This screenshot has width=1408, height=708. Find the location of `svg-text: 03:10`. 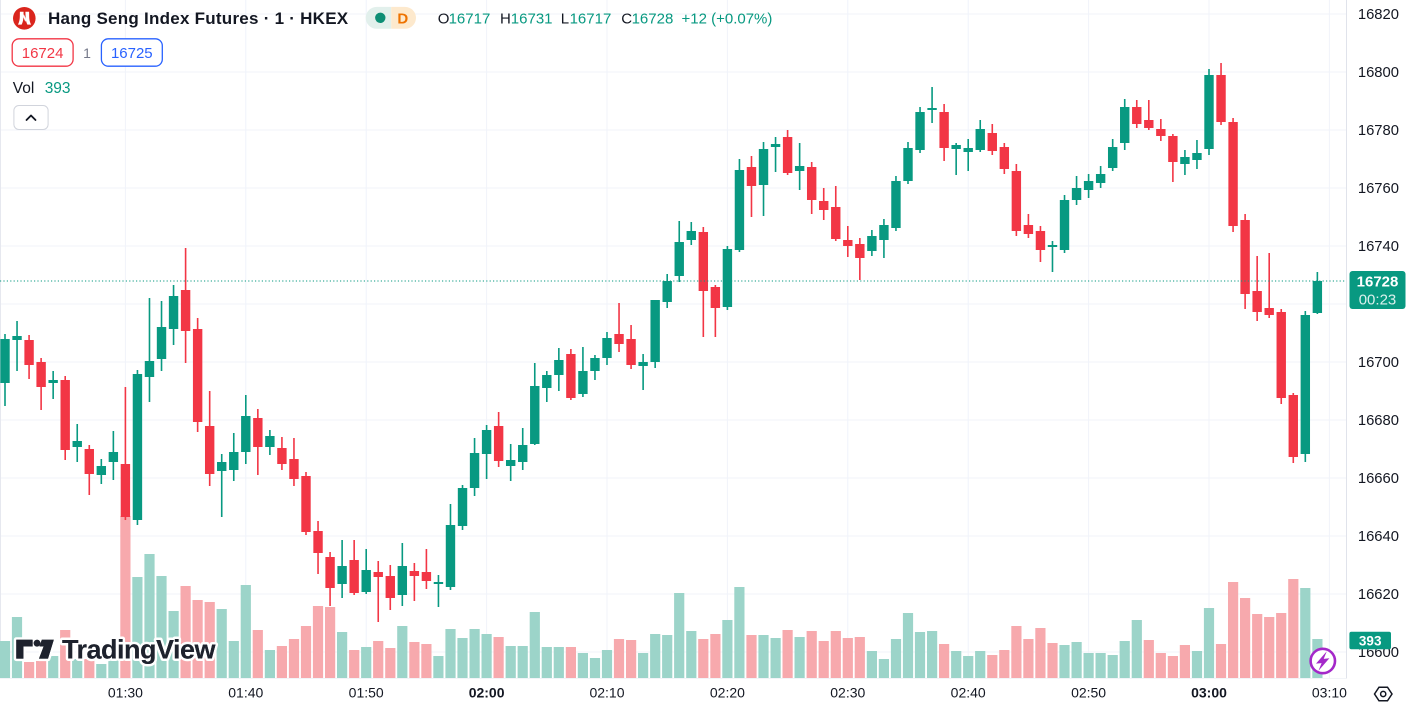

svg-text: 03:10 is located at coordinates (1329, 693).